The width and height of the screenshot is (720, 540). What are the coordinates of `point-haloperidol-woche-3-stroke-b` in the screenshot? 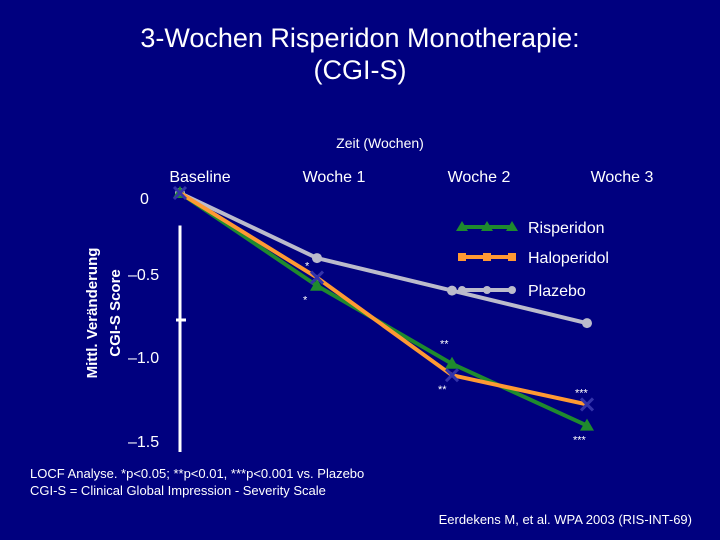 It's located at (587, 404).